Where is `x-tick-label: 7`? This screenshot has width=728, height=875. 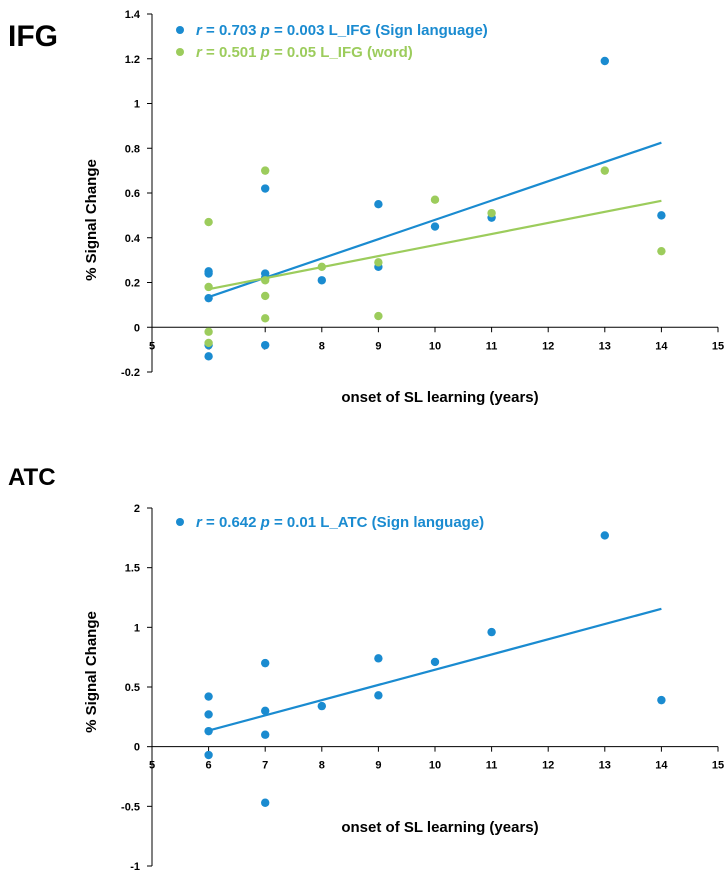
x-tick-label: 7 is located at coordinates (265, 766).